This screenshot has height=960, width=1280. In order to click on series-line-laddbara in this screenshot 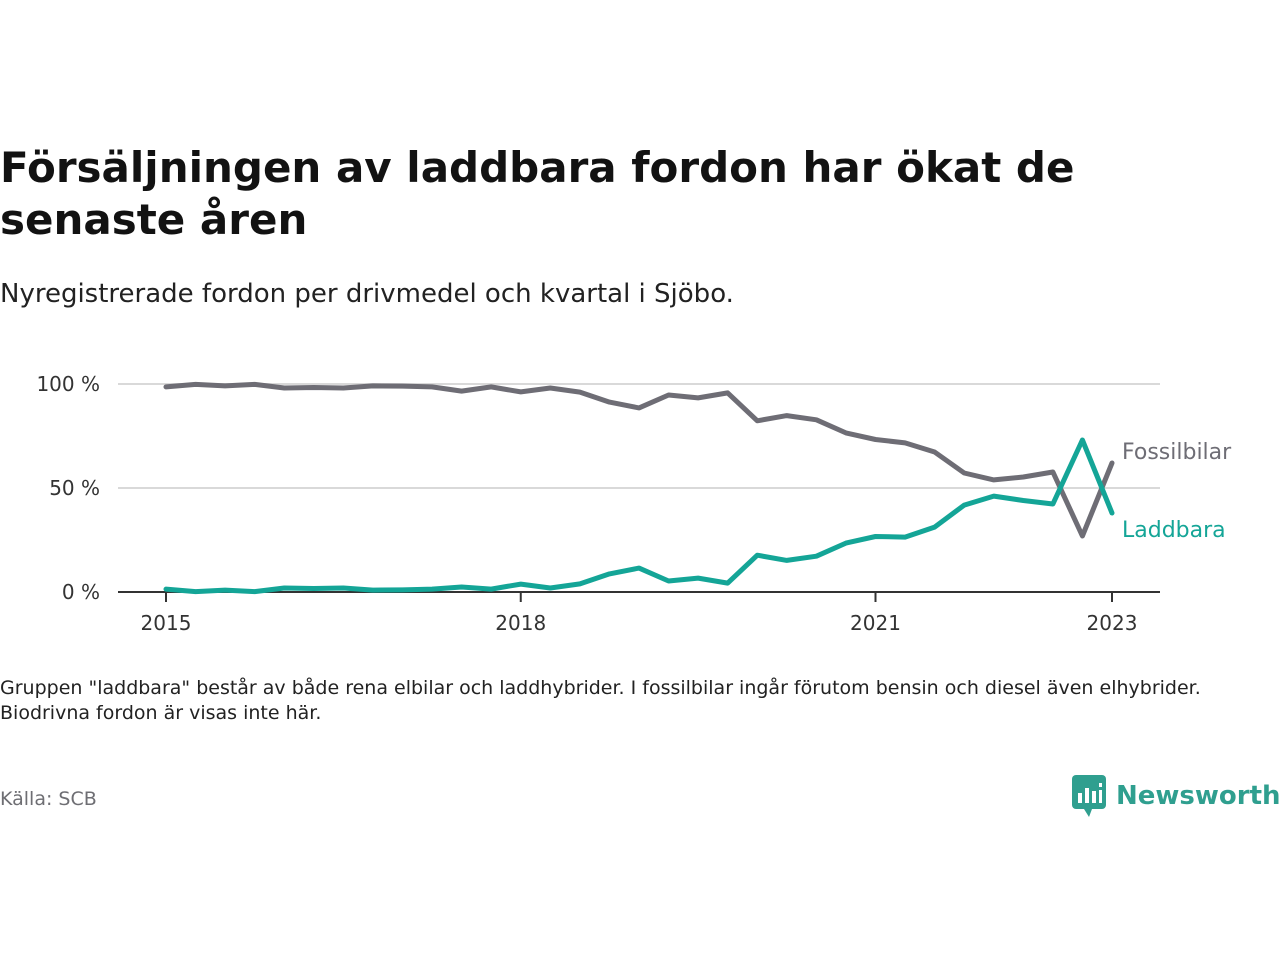, I will do `click(639, 516)`.